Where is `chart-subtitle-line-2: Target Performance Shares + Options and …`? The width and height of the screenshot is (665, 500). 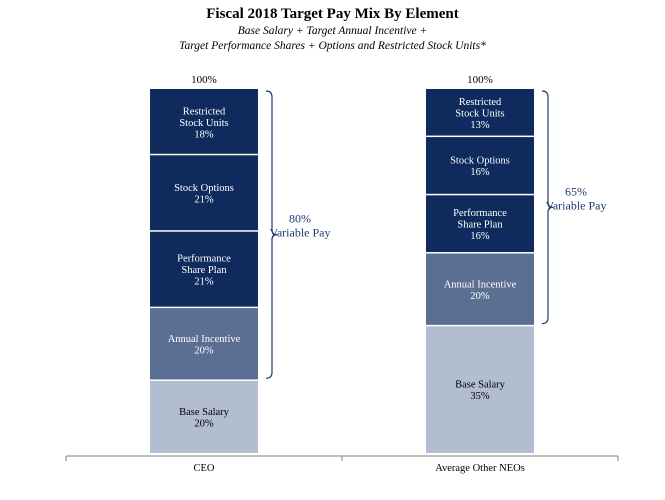 chart-subtitle-line-2: Target Performance Shares + Options and … is located at coordinates (332, 46).